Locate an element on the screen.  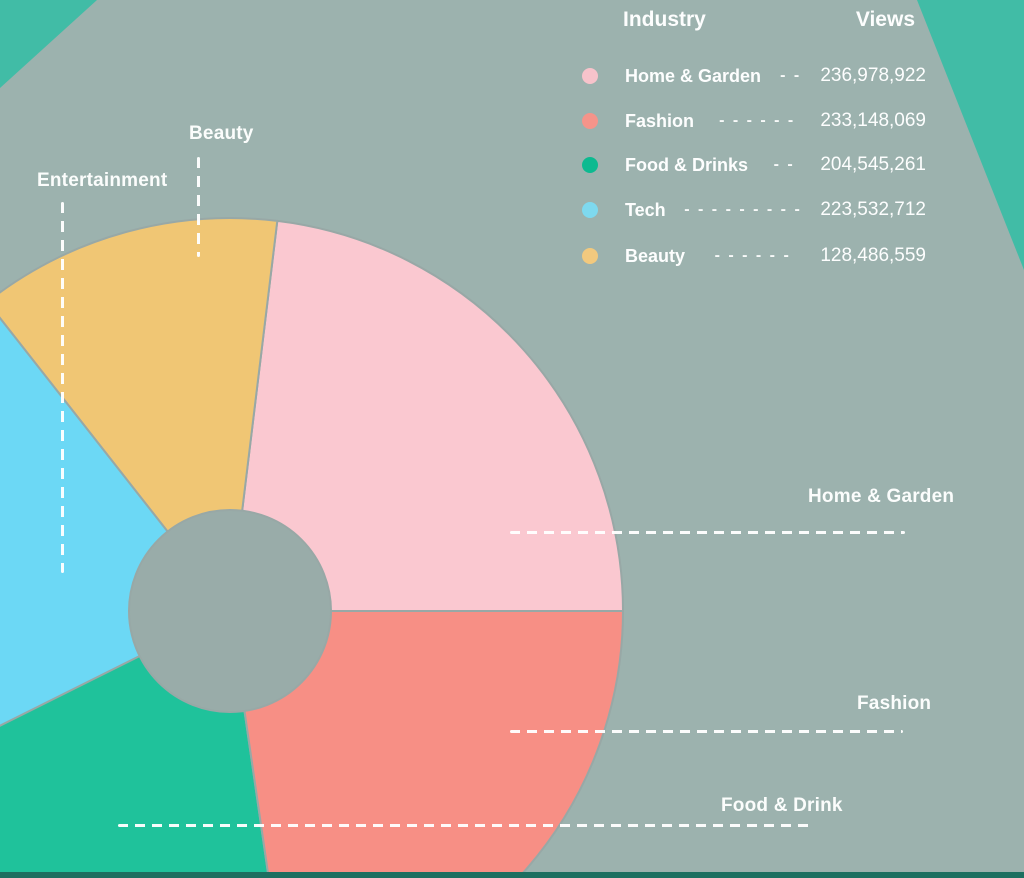
legend-label: Food & Drinks is located at coordinates (687, 164).